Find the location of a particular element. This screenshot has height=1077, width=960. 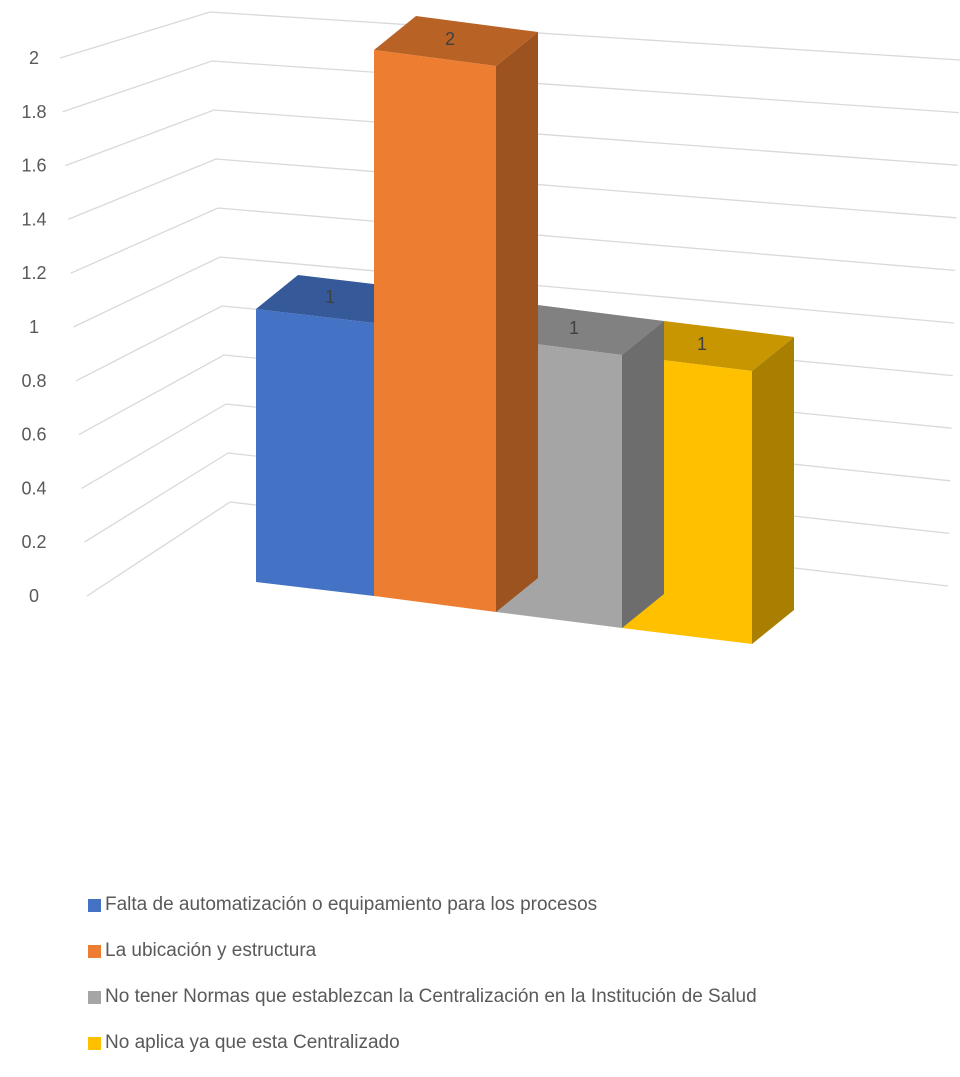

y-tick-label: 0.4 is located at coordinates (33, 488).